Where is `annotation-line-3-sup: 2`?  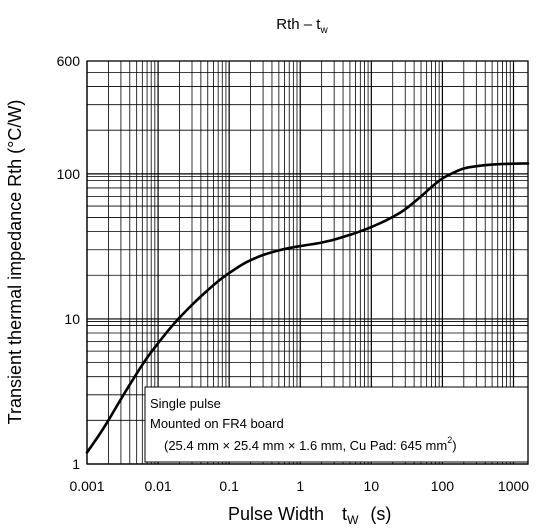
annotation-line-3-sup: 2 is located at coordinates (449, 440).